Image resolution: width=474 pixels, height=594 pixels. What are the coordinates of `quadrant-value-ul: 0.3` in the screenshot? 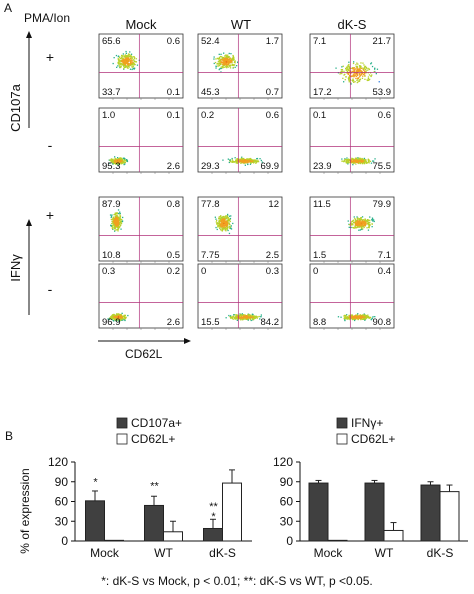 It's located at (108, 271).